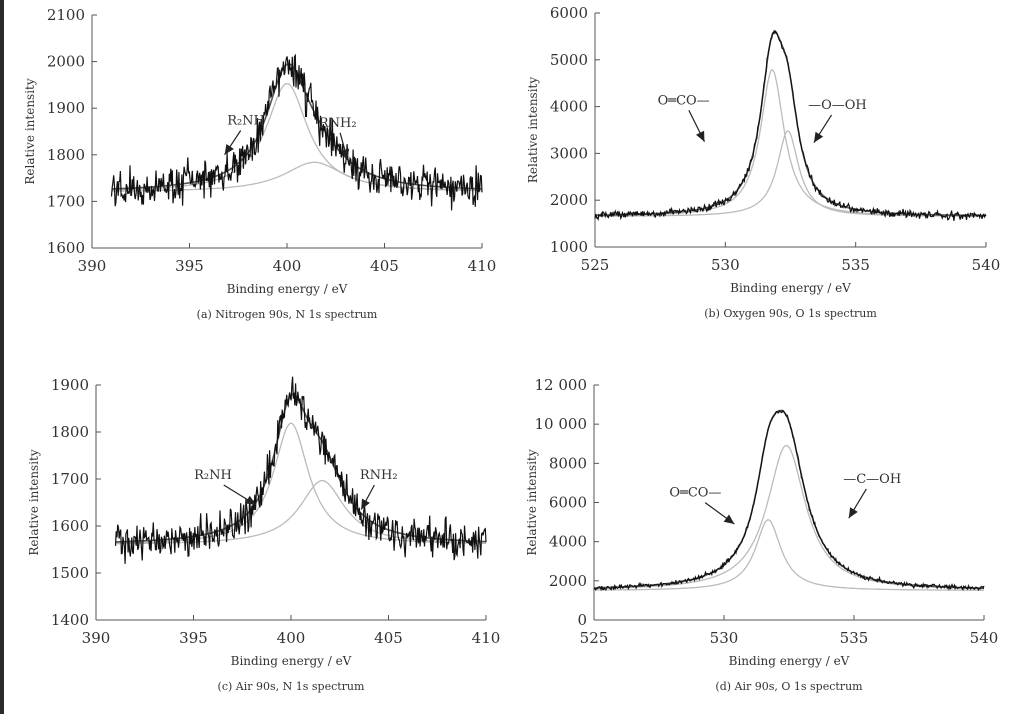  What do you see at coordinates (291, 686) in the screenshot?
I see `panel-caption: (c) Air 90s, N 1s spectrum` at bounding box center [291, 686].